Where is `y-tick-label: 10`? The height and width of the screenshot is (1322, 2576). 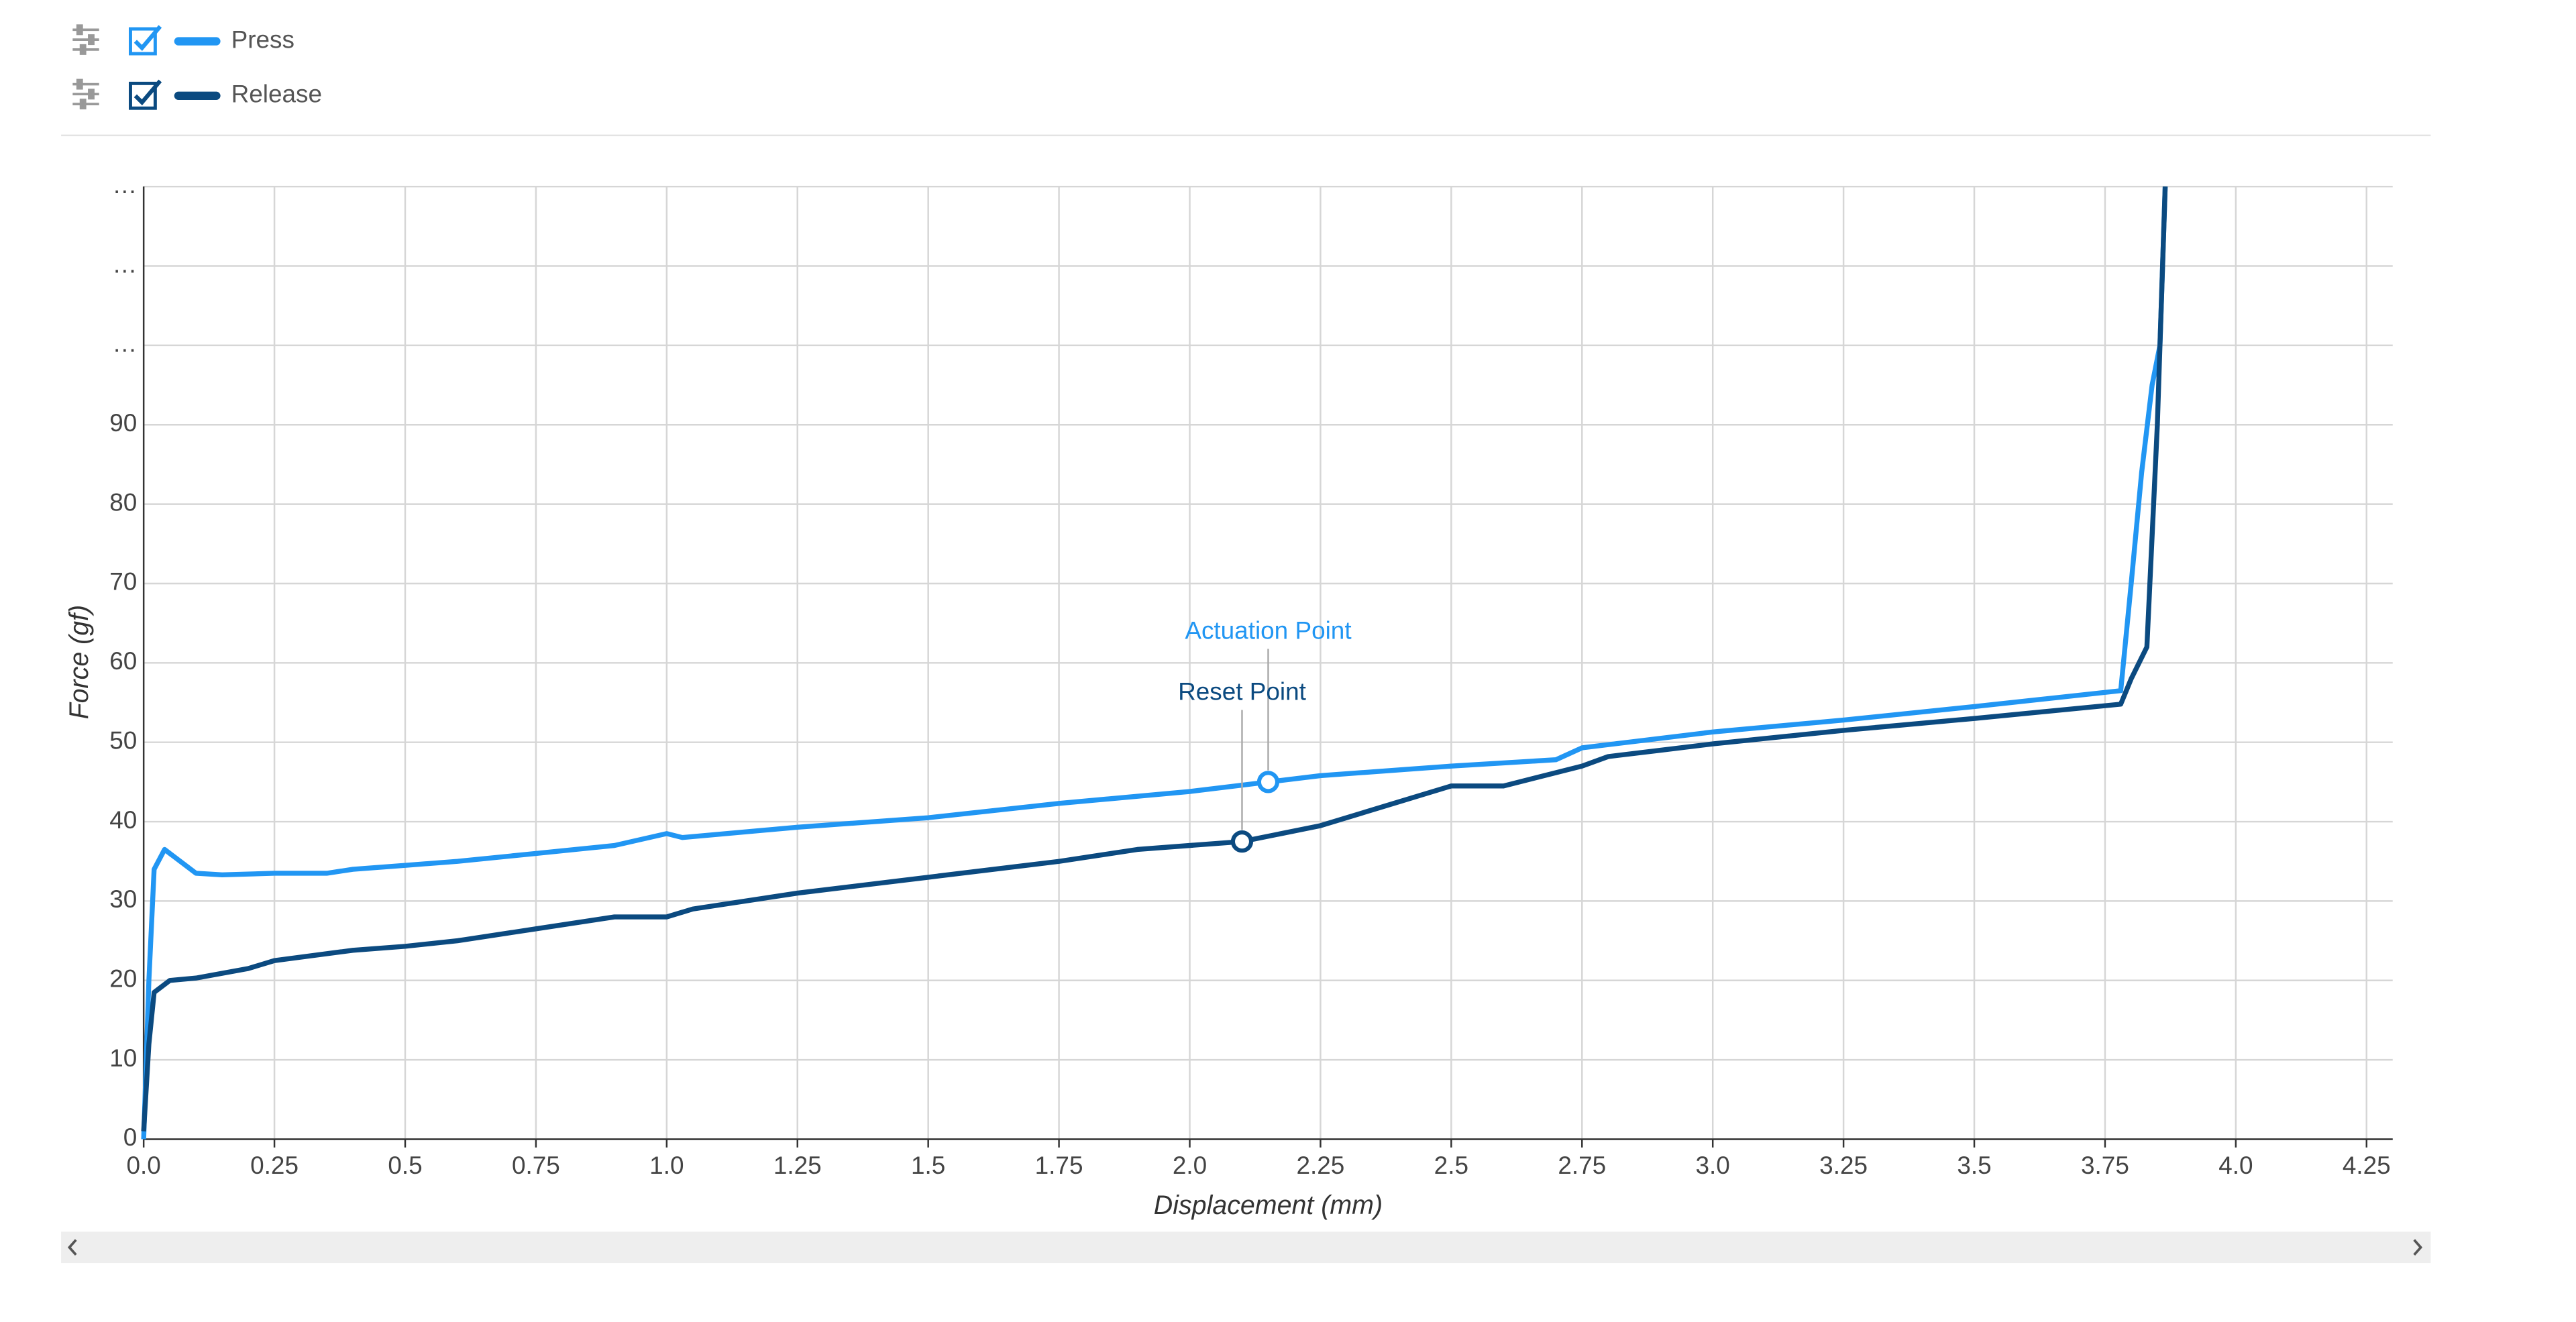 y-tick-label: 10 is located at coordinates (123, 1058).